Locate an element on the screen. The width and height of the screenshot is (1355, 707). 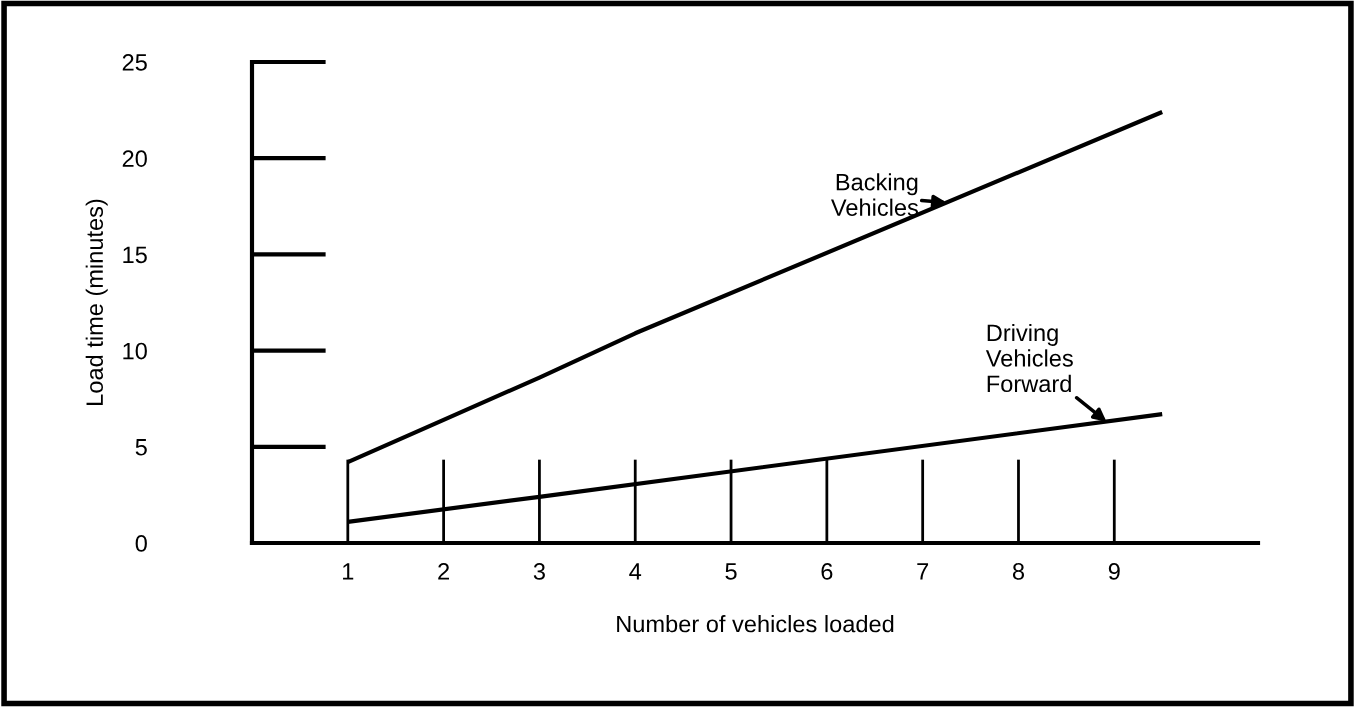
y-tick-label: 0 is located at coordinates (141, 543).